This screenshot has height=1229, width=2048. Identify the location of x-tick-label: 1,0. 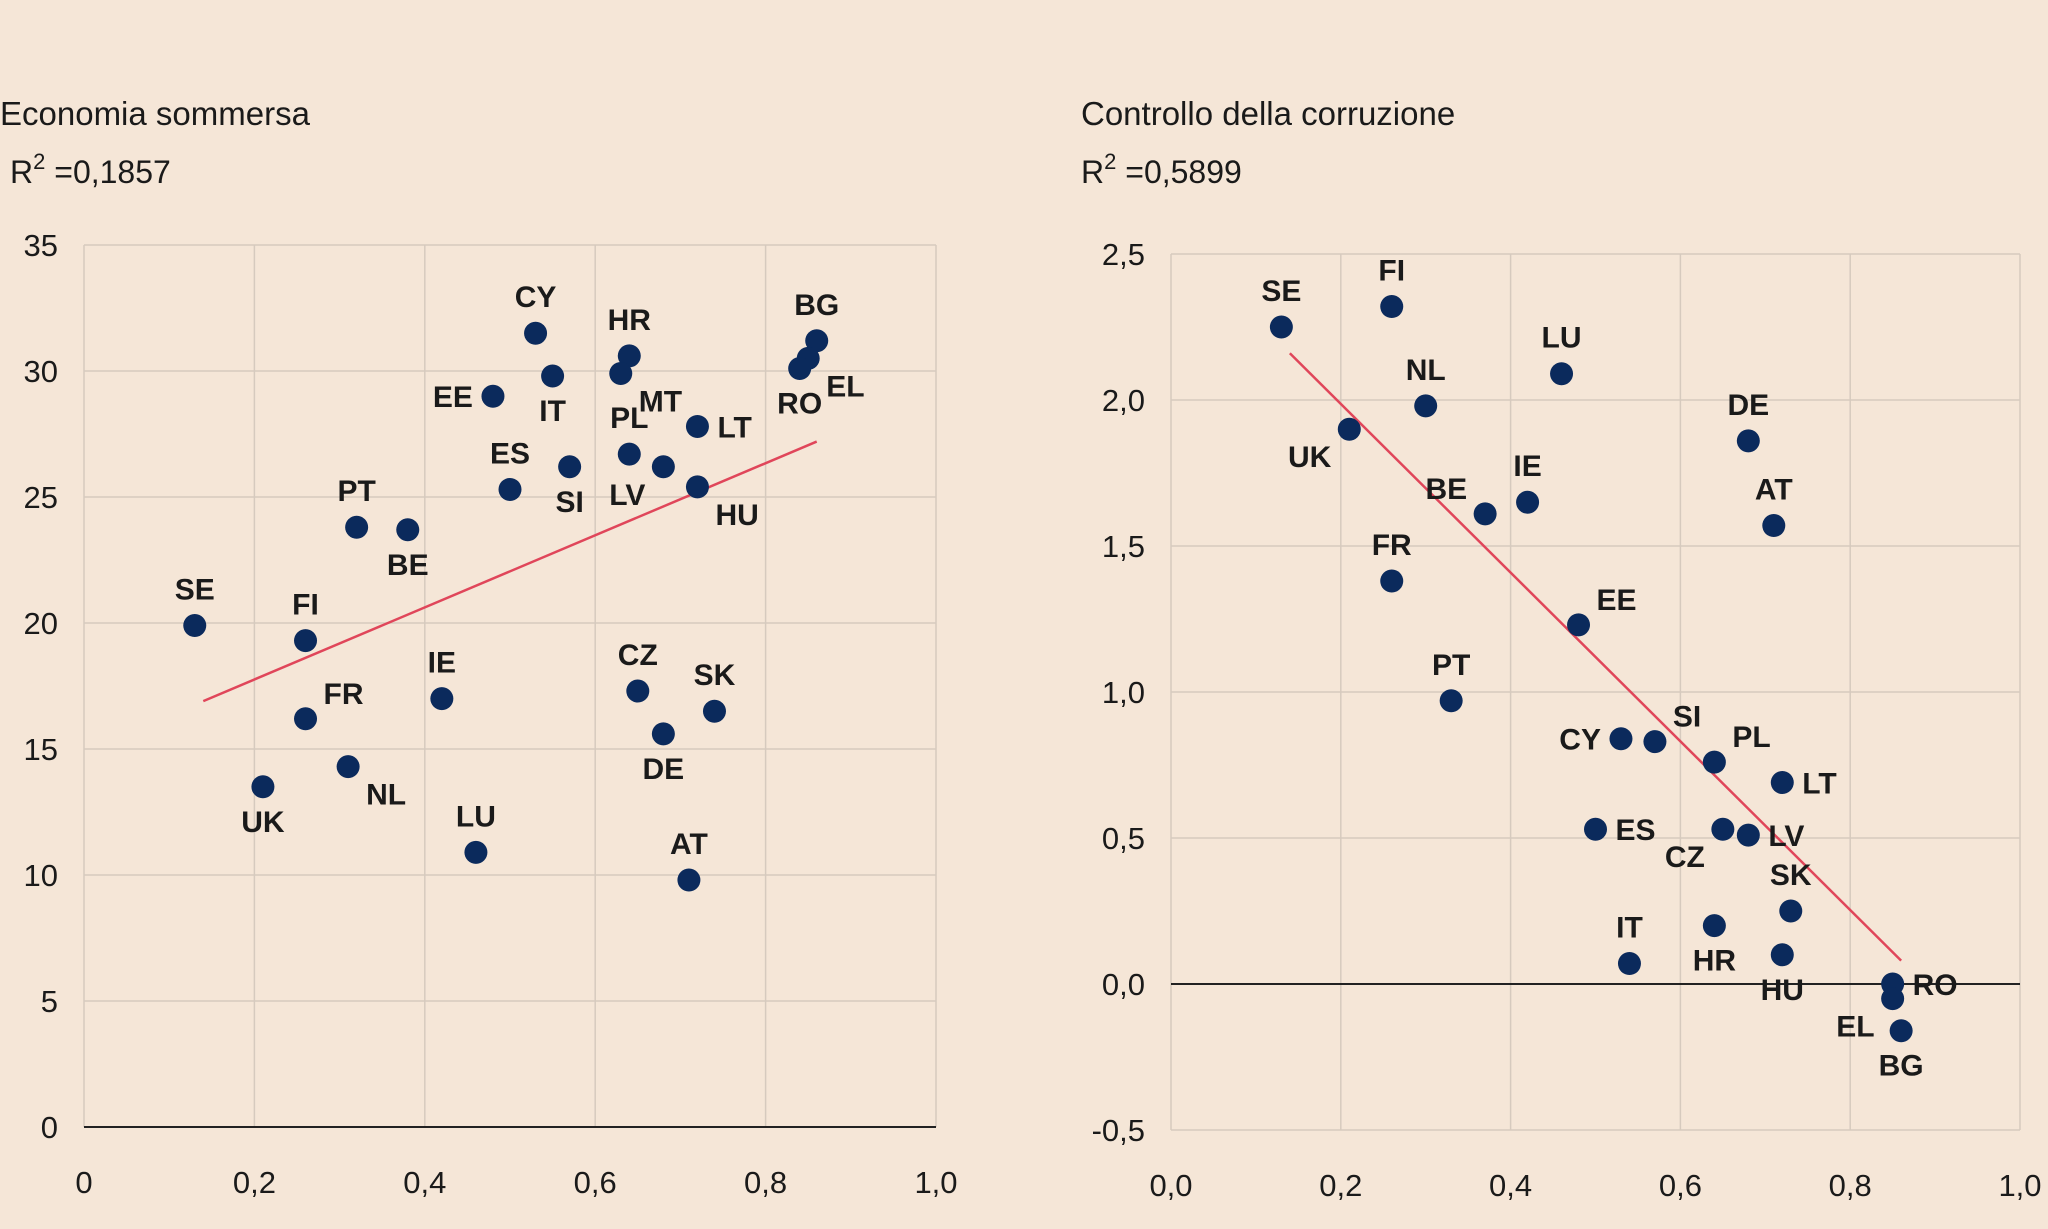
(2019, 1185).